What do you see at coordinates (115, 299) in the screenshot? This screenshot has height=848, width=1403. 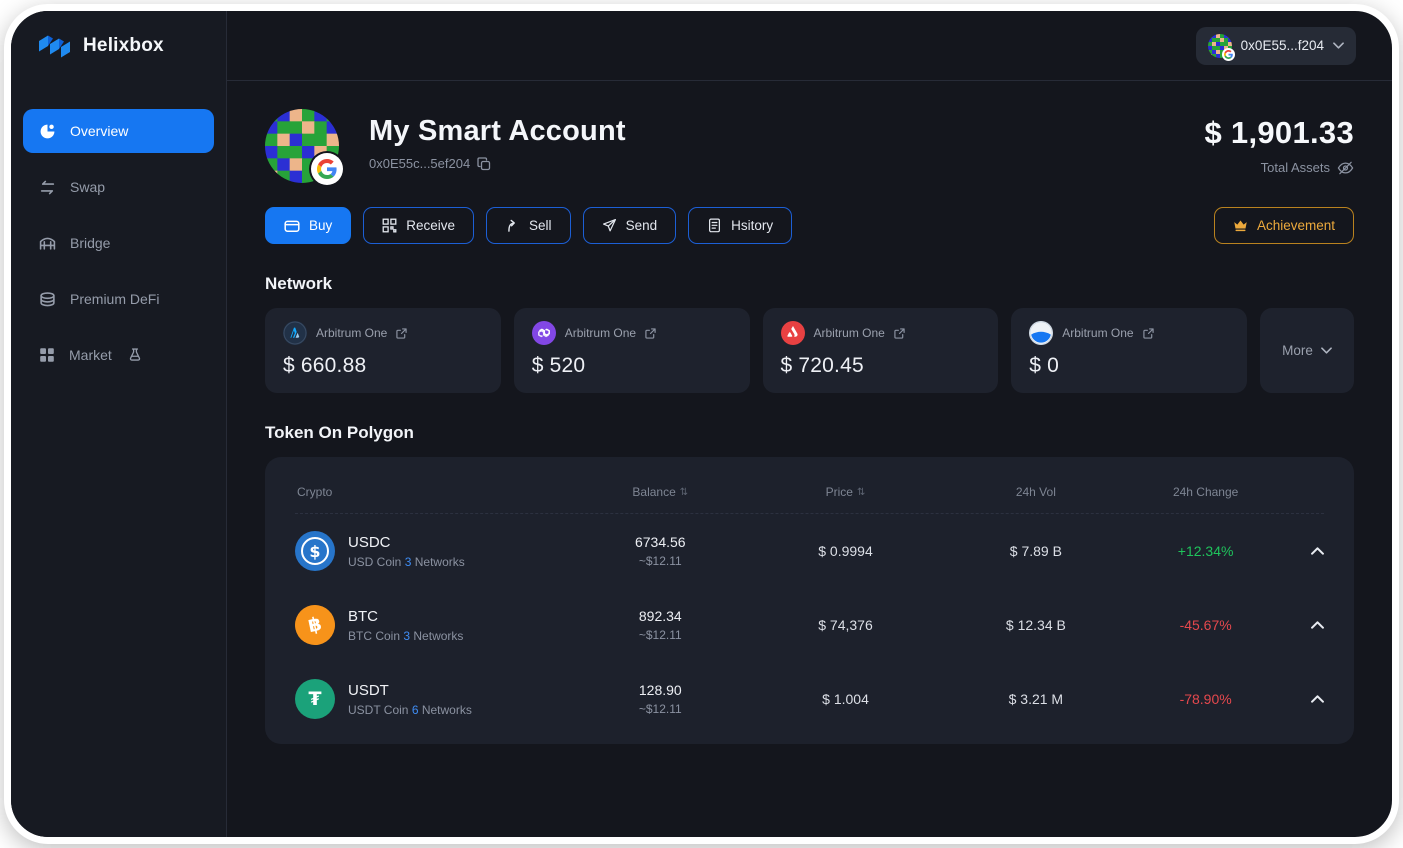 I see `sidebar-item-label: Premium DeFi` at bounding box center [115, 299].